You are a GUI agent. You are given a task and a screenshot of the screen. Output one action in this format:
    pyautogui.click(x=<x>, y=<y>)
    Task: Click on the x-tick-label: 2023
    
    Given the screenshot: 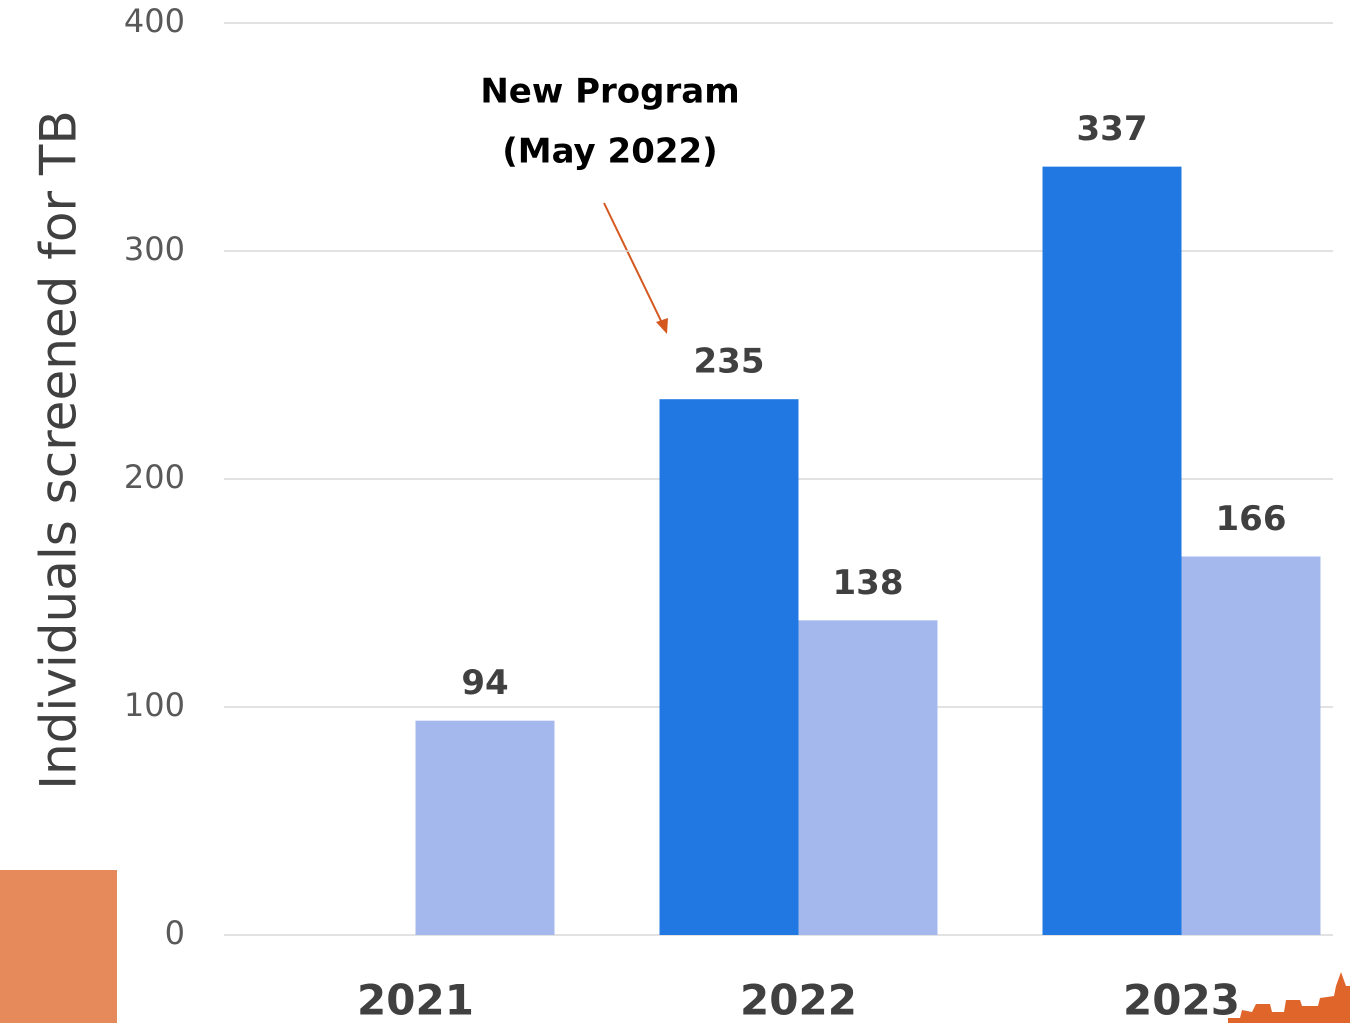 What is the action you would take?
    pyautogui.click(x=1181, y=999)
    